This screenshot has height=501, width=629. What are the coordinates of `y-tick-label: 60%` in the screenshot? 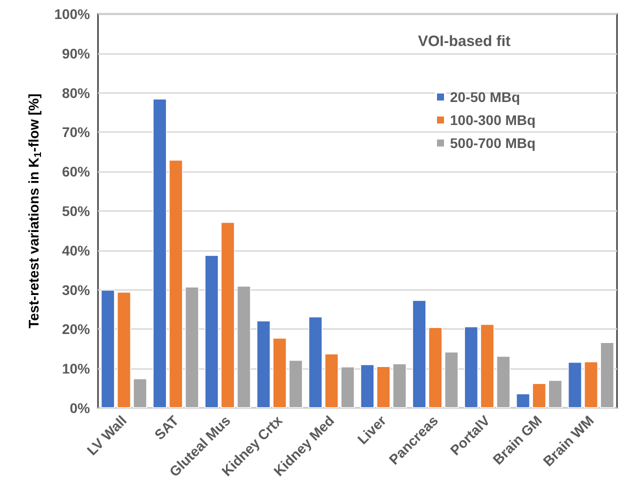 It's located at (76, 172).